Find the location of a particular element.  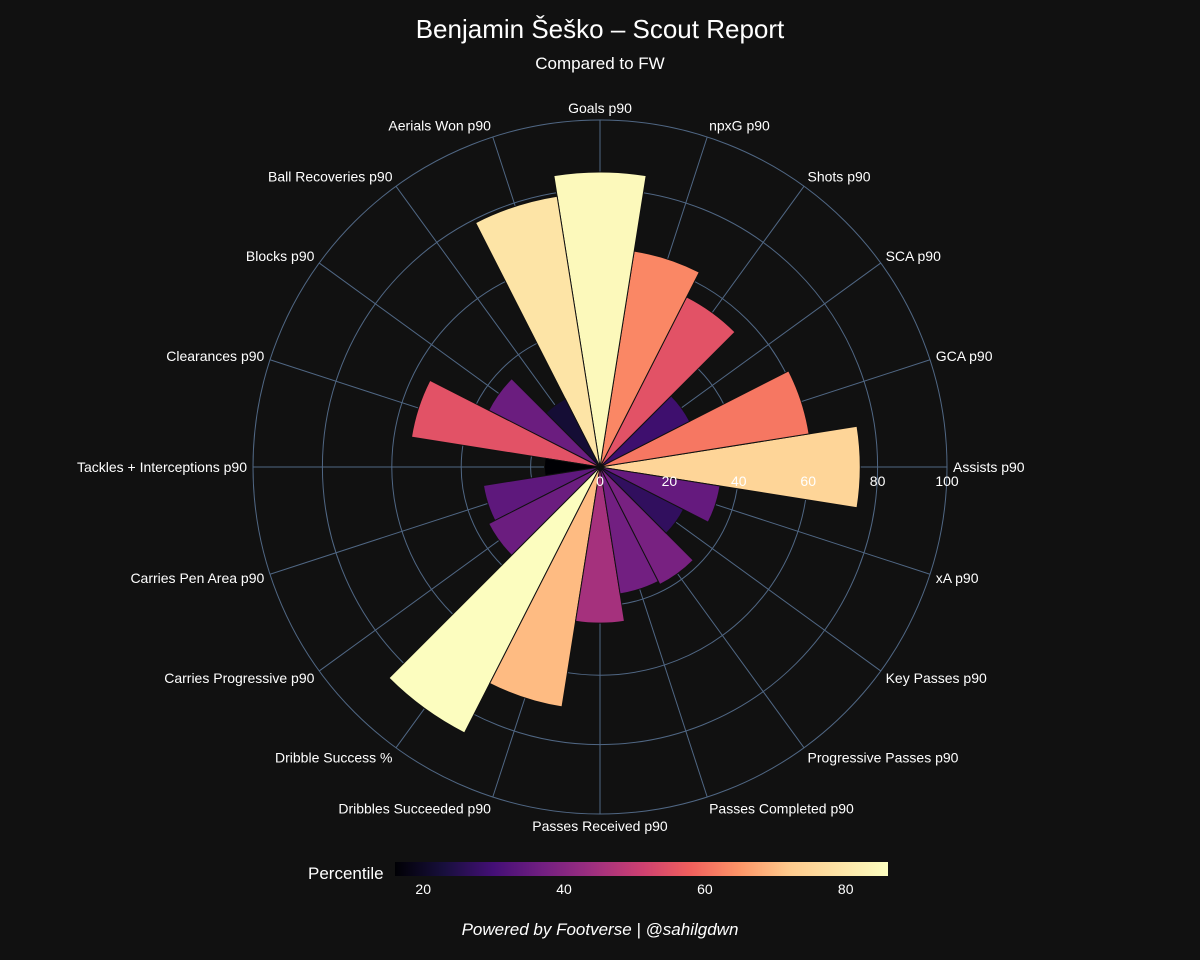

category-label-4: npxG p90 is located at coordinates (739, 126).